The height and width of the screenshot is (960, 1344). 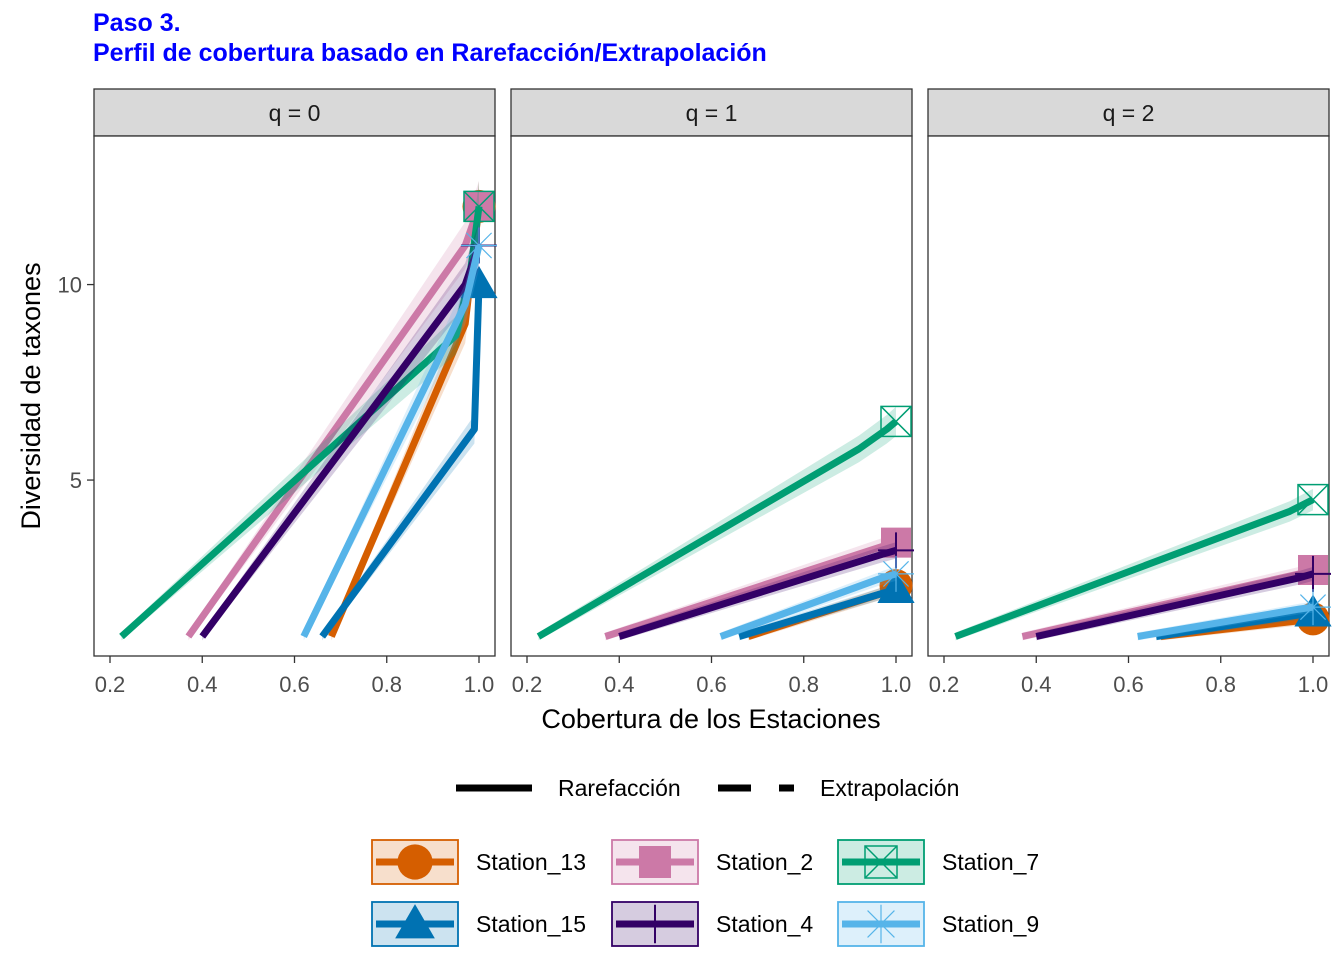 I want to click on title-line-1: Paso 3., so click(x=137, y=23).